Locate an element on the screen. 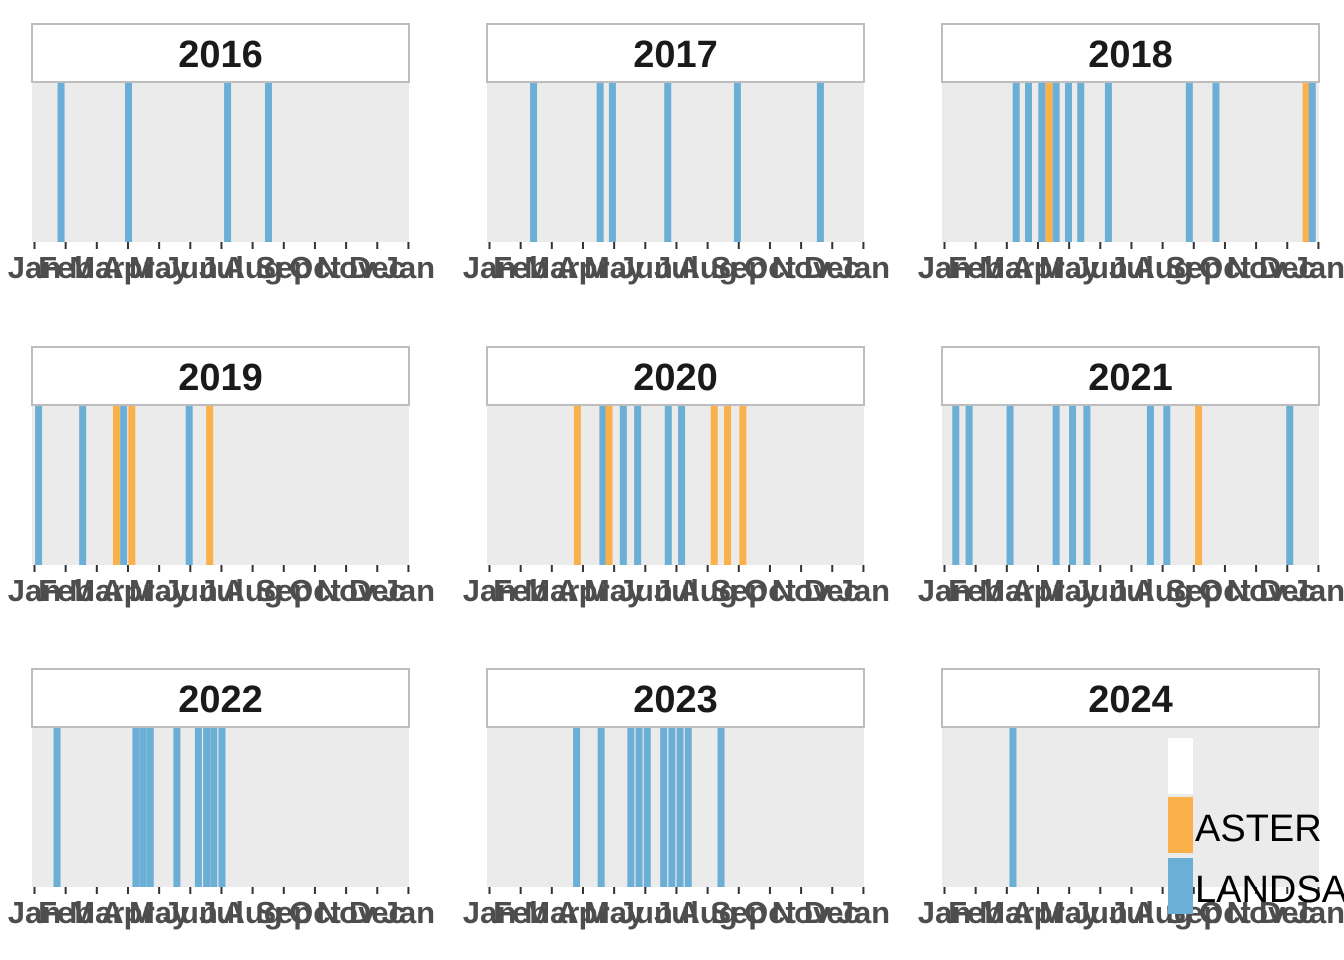 The image size is (1344, 960). facet-strip-label: 2024 is located at coordinates (1130, 700).